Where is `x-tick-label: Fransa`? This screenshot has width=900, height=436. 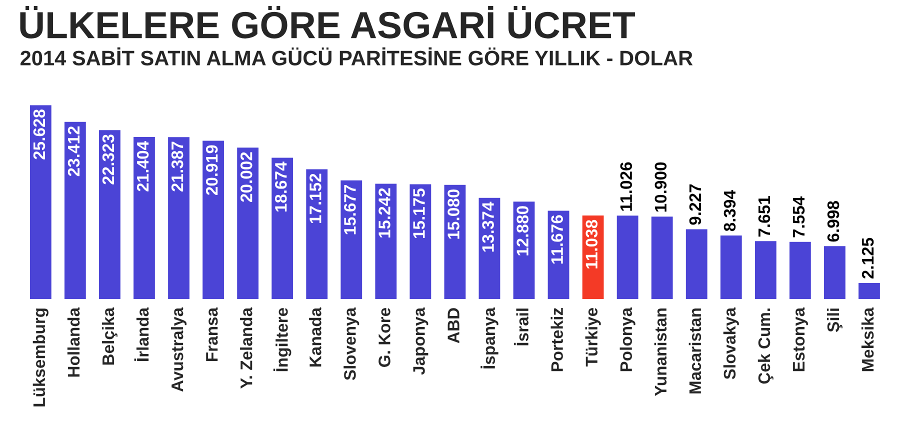
x-tick-label: Fransa is located at coordinates (212, 334).